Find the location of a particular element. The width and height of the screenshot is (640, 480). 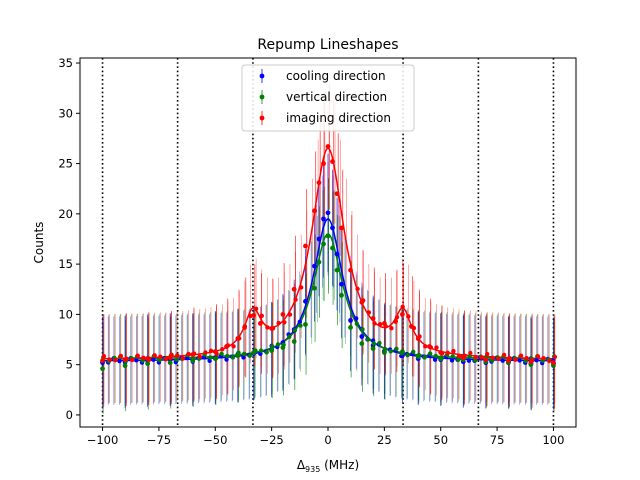

x-tick-label: 50 is located at coordinates (440, 440).